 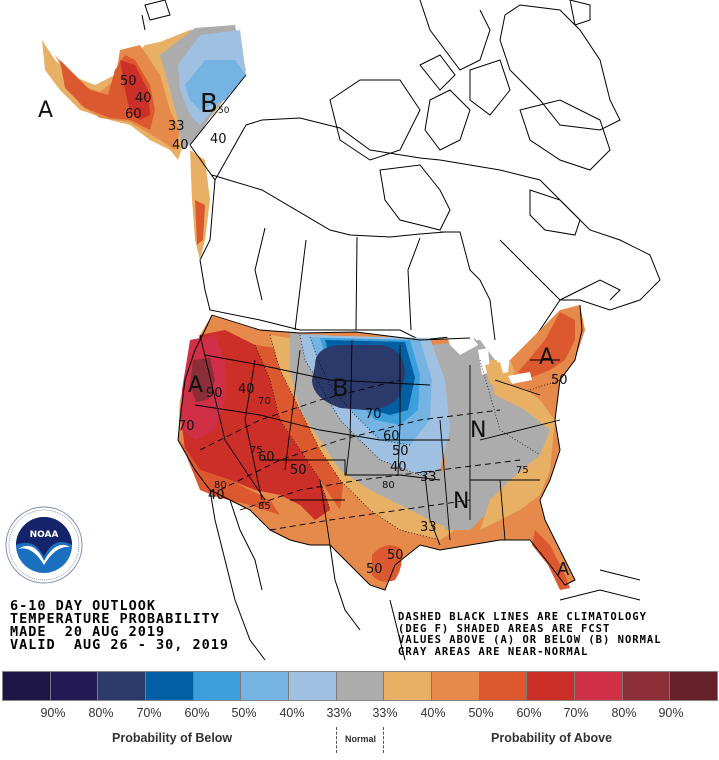 I want to click on svg-text: 85, so click(x=264, y=506).